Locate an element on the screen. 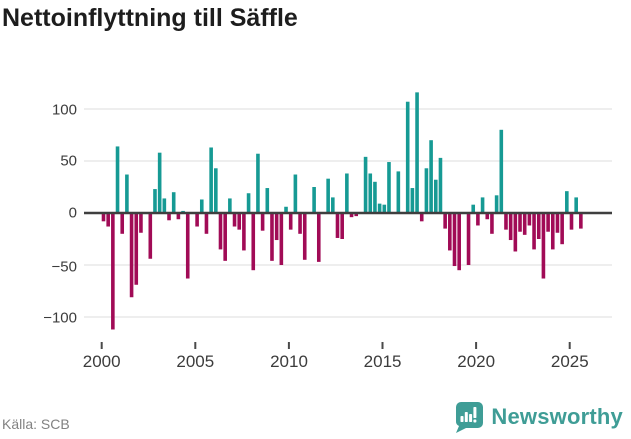  x-tick-label-2025: 2025 is located at coordinates (569, 361).